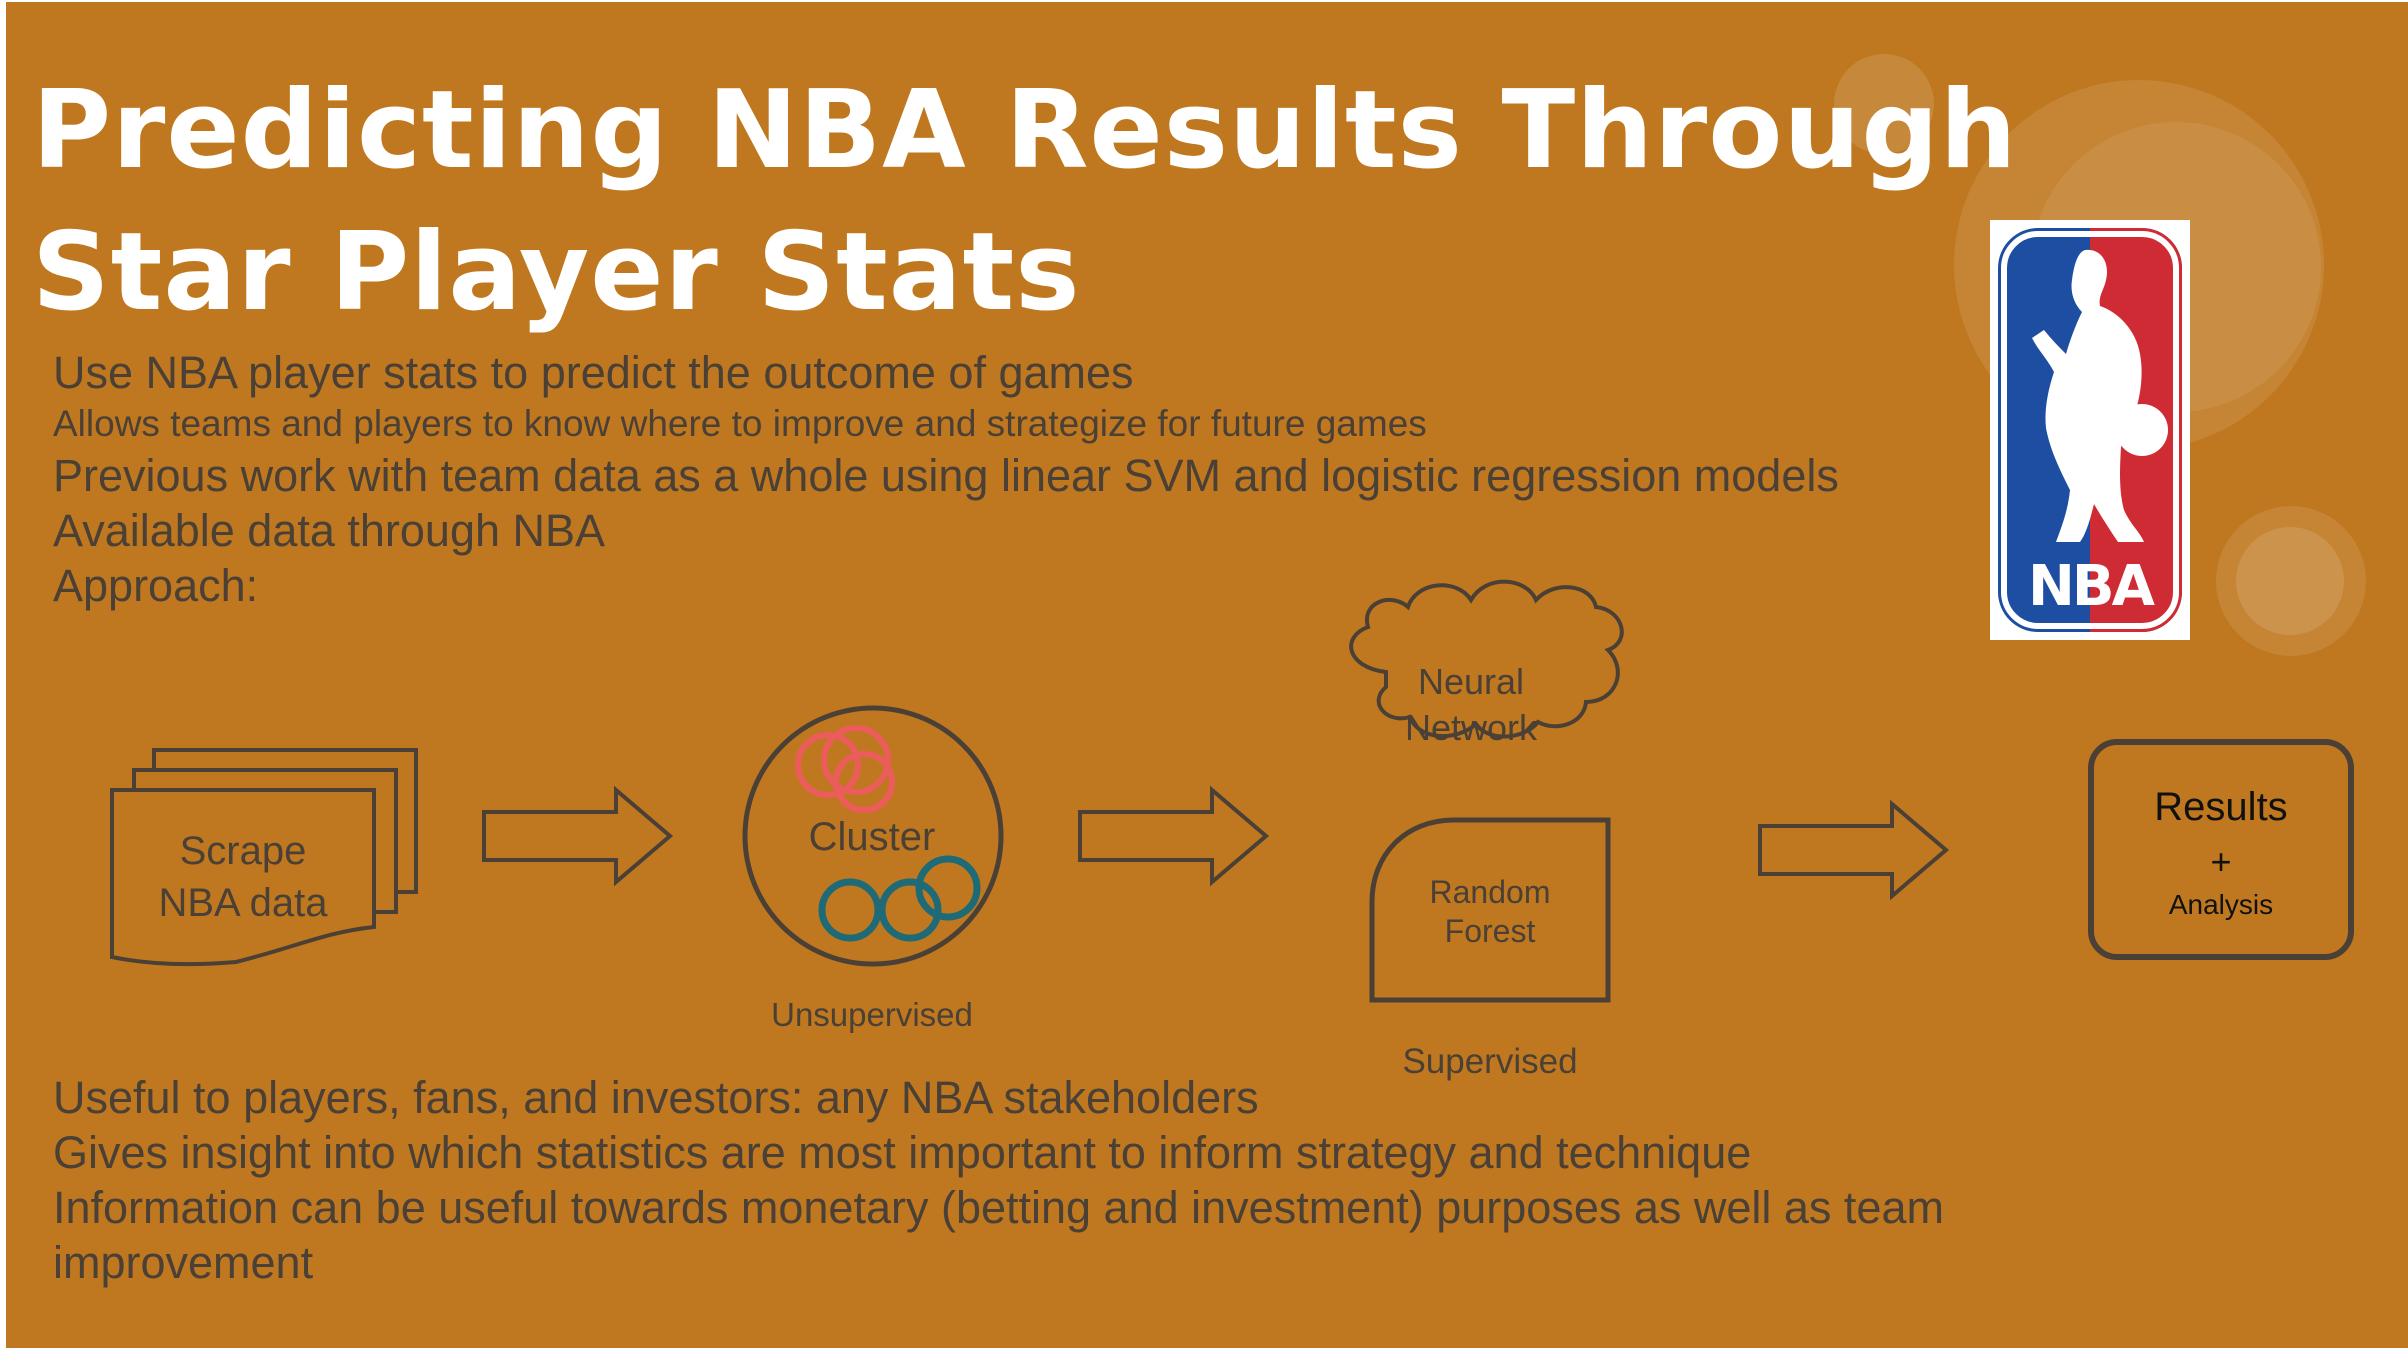 Image resolution: width=2408 pixels, height=1350 pixels. Describe the element at coordinates (1471, 681) in the screenshot. I see `neural-label-1: Neural` at that location.